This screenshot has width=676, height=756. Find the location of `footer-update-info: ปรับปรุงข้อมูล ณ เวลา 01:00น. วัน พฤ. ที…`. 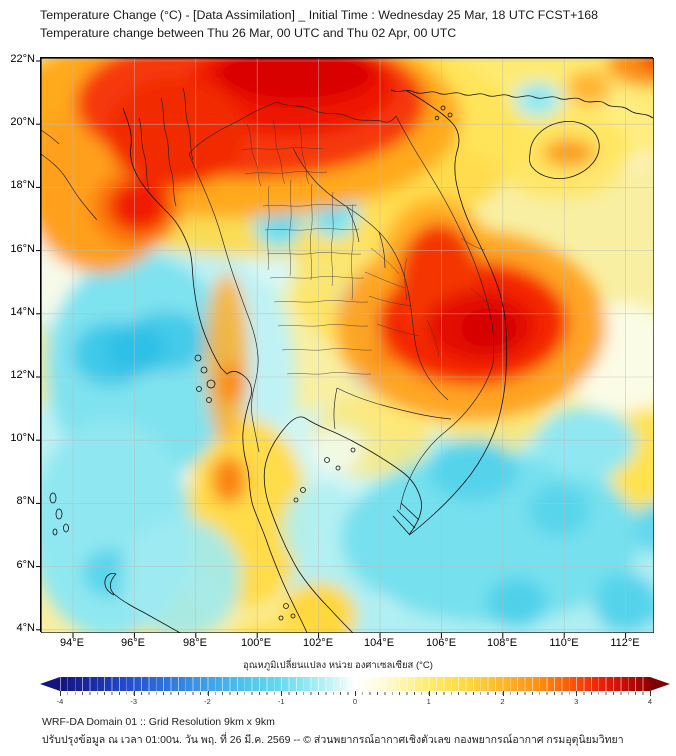

footer-update-info: ปรับปรุงข้อมูล ณ เวลา 01:00น. วัน พฤ. ที… is located at coordinates (333, 739).